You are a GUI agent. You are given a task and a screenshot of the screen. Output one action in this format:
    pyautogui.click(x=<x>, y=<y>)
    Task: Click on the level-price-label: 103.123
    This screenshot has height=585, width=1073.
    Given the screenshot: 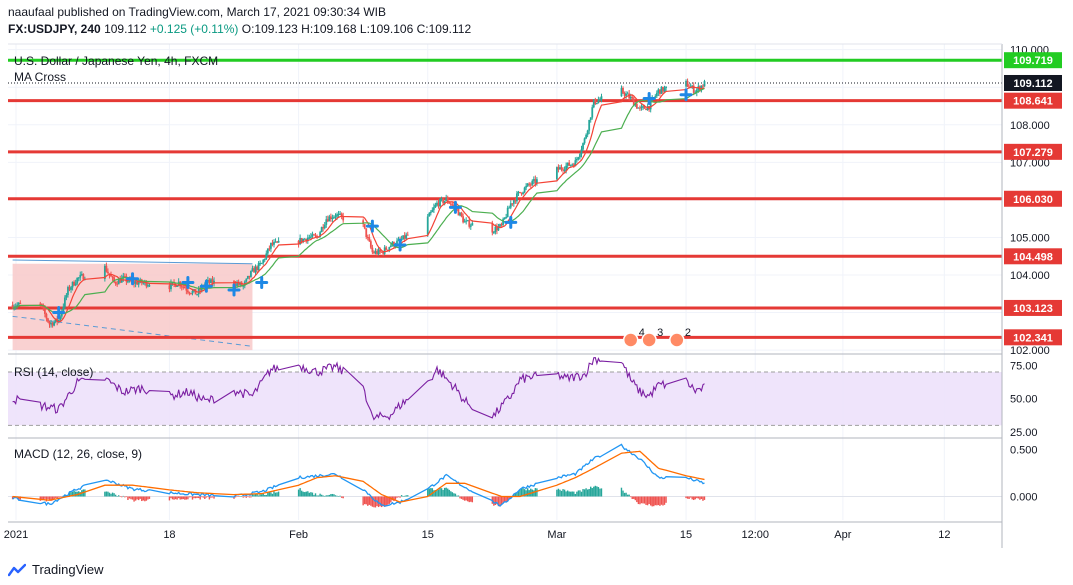 What is the action you would take?
    pyautogui.click(x=1033, y=309)
    